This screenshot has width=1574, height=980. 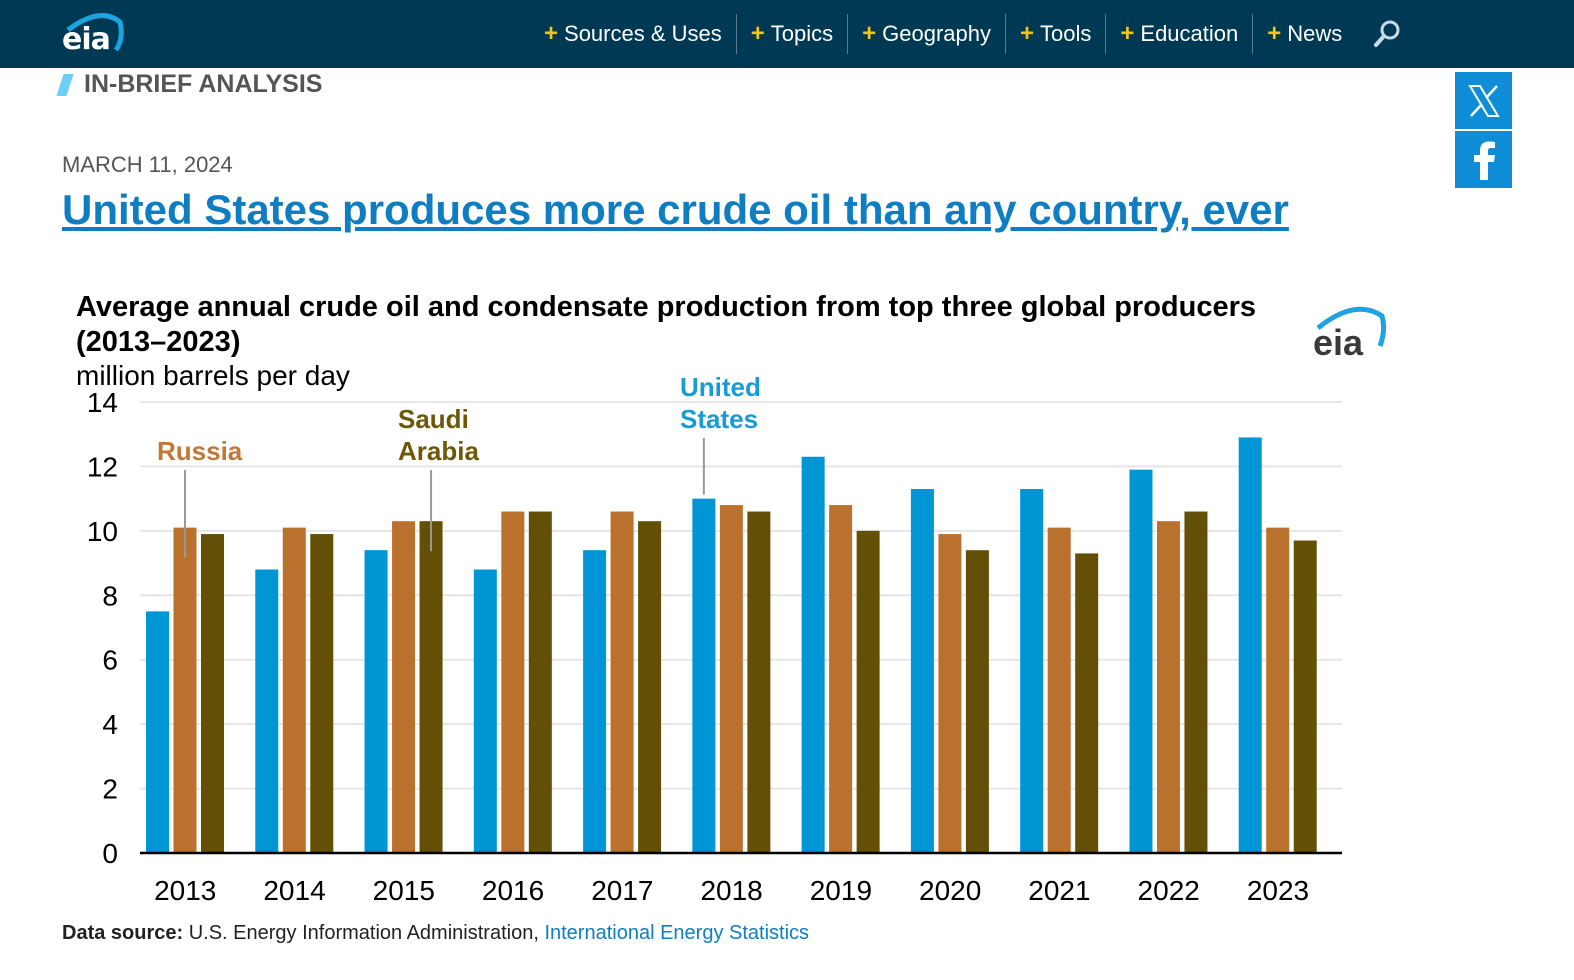 I want to click on nav-tools: + Tools, so click(x=1056, y=34).